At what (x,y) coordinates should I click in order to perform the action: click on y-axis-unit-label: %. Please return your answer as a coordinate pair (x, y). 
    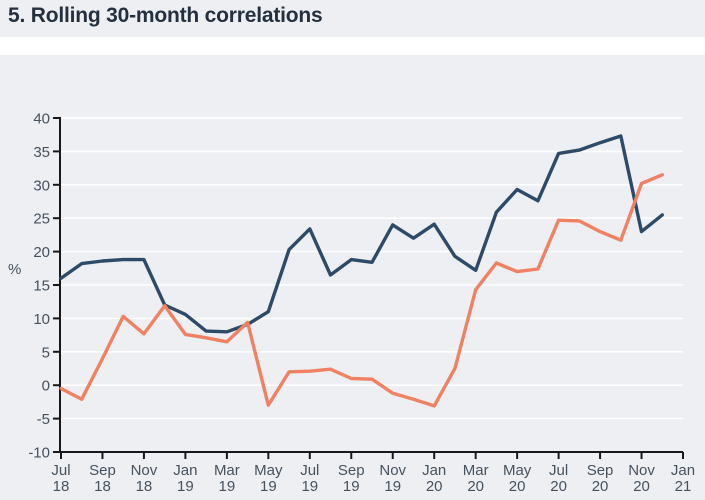
    Looking at the image, I should click on (15, 269).